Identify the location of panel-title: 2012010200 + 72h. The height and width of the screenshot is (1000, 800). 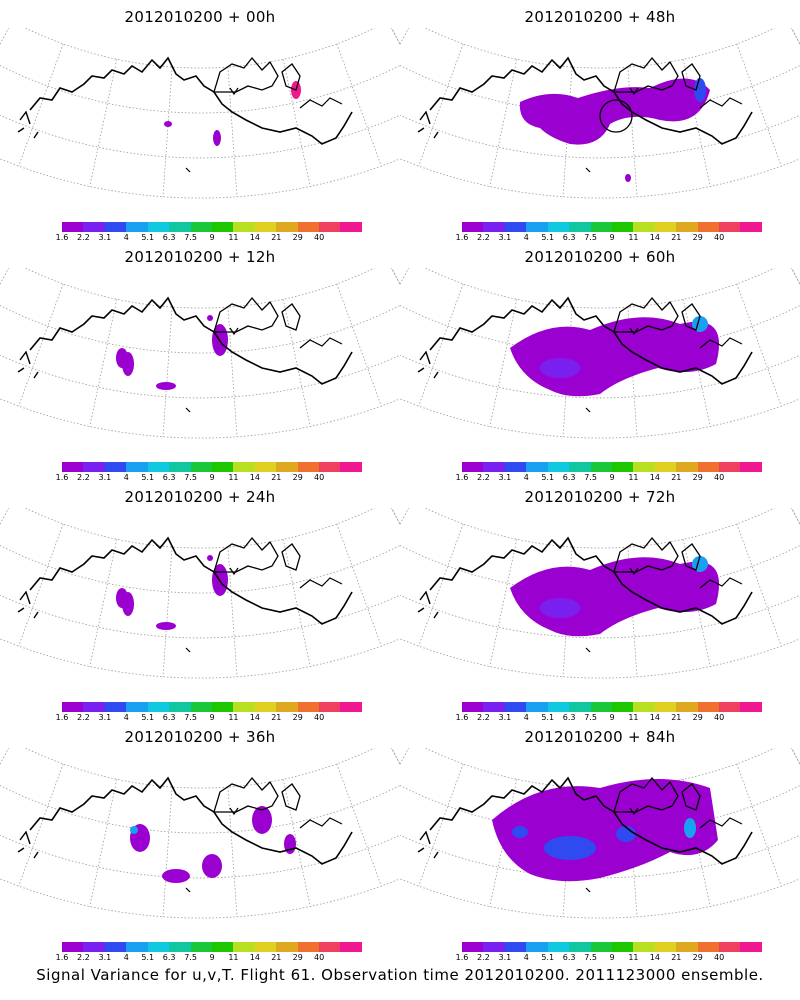
(600, 497).